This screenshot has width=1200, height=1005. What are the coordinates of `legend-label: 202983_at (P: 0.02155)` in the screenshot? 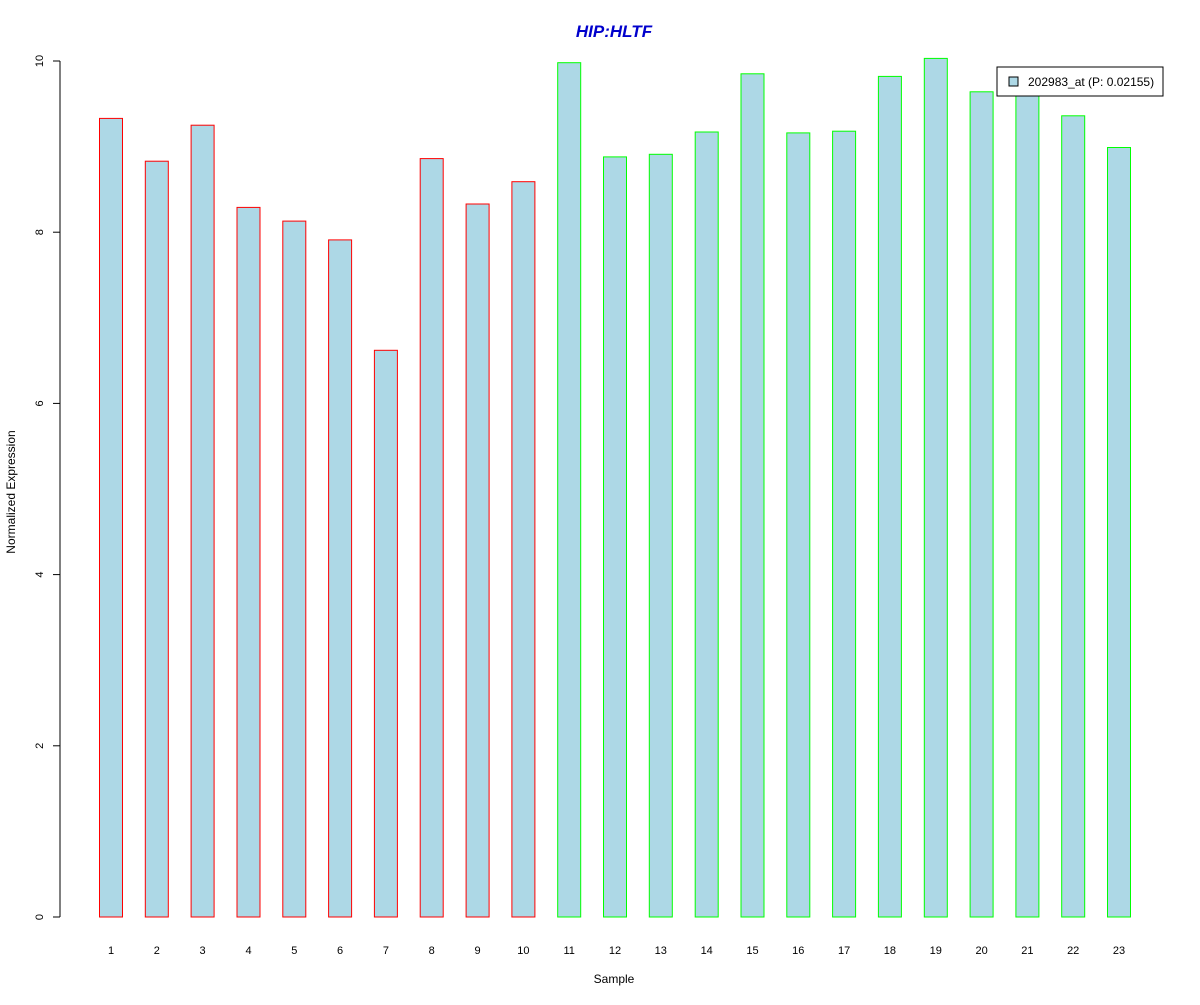 It's located at (1091, 82).